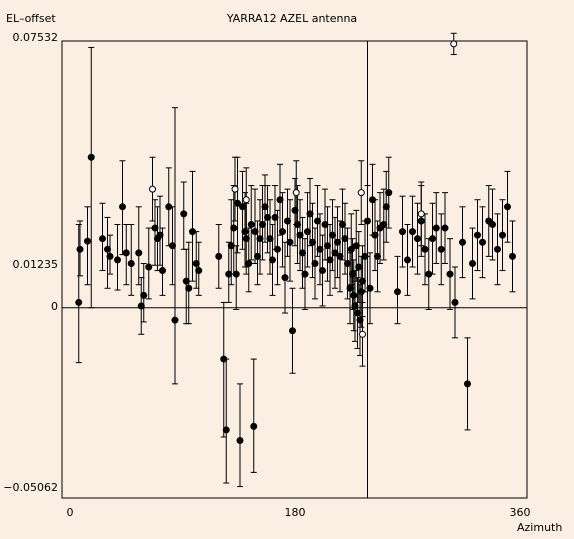  Describe the element at coordinates (520, 512) in the screenshot. I see `x-tick-label: 360` at that location.